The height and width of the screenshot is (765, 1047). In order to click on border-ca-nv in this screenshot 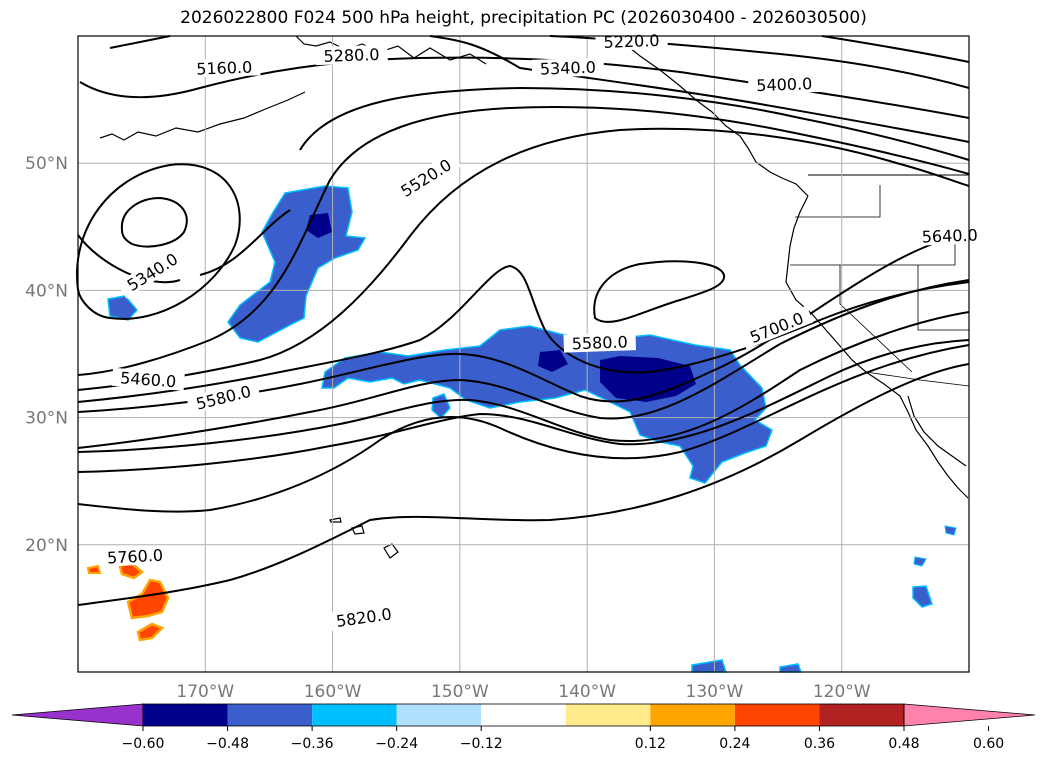, I will do `click(876, 319)`.